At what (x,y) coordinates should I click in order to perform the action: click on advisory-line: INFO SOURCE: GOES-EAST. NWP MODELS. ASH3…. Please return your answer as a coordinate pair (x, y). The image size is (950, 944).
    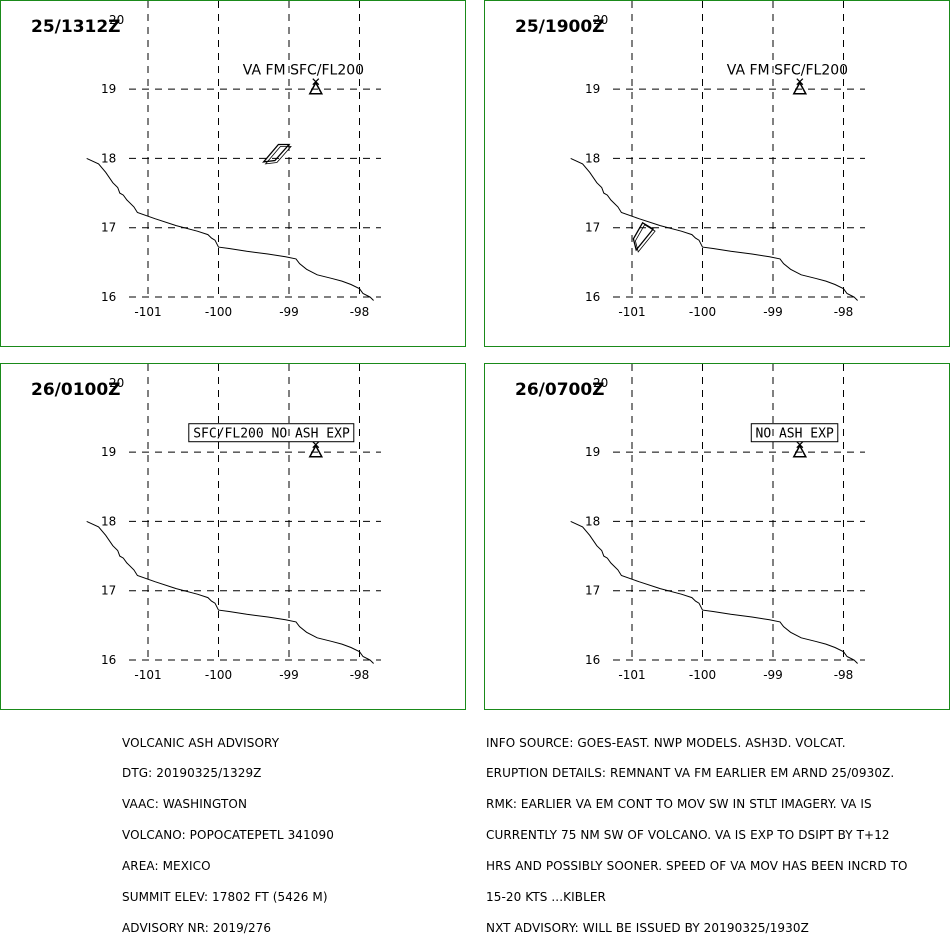
    Looking at the image, I should click on (666, 742).